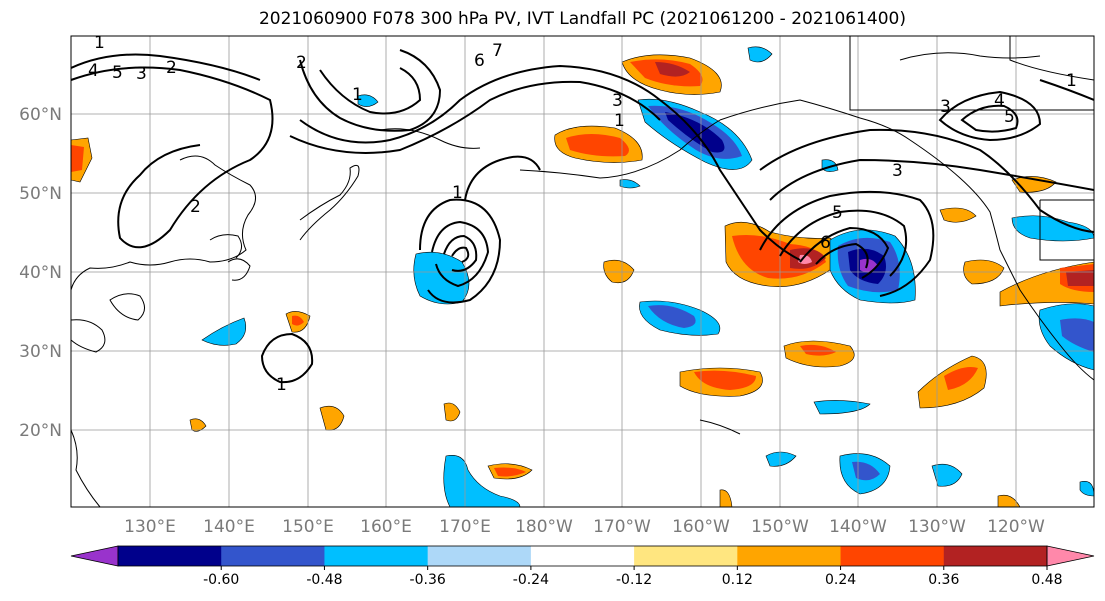 The width and height of the screenshot is (1105, 601). What do you see at coordinates (221, 580) in the screenshot?
I see `colorbar-tick-label: -0.60` at bounding box center [221, 580].